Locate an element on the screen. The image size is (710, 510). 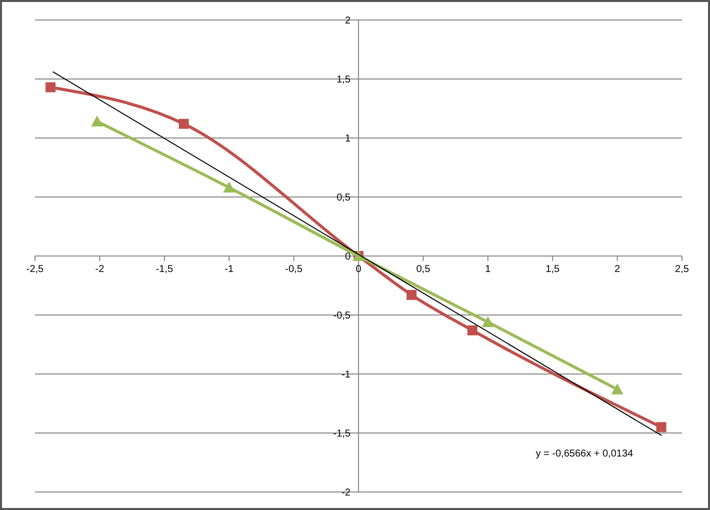
annotation: y = -0,6566x + 0,0134 is located at coordinates (585, 454).